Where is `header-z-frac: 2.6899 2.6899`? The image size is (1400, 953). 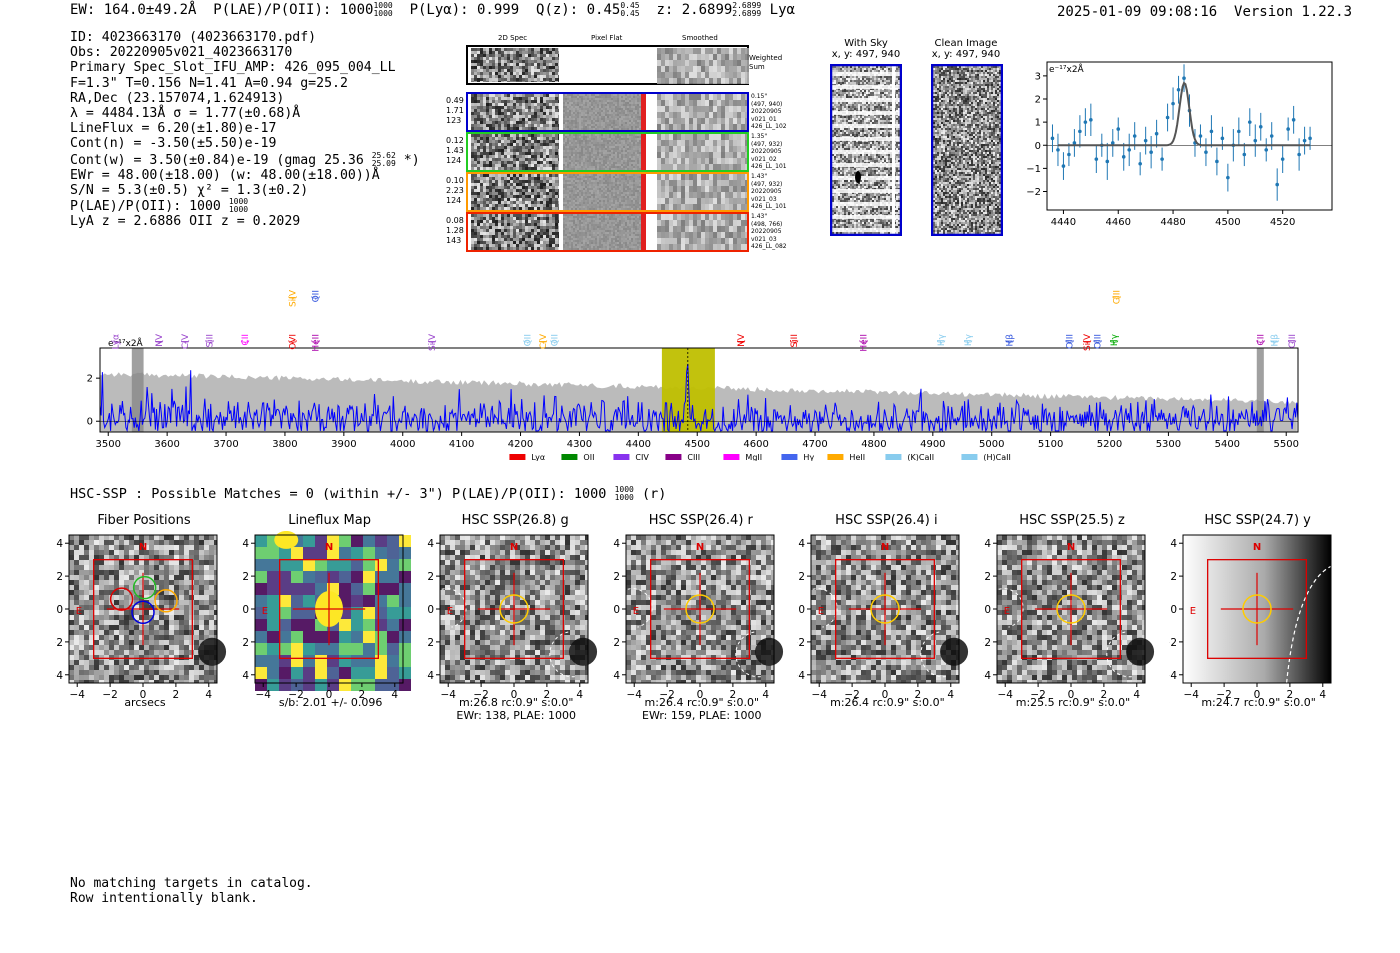 header-z-frac: 2.6899 2.6899 is located at coordinates (747, 9).